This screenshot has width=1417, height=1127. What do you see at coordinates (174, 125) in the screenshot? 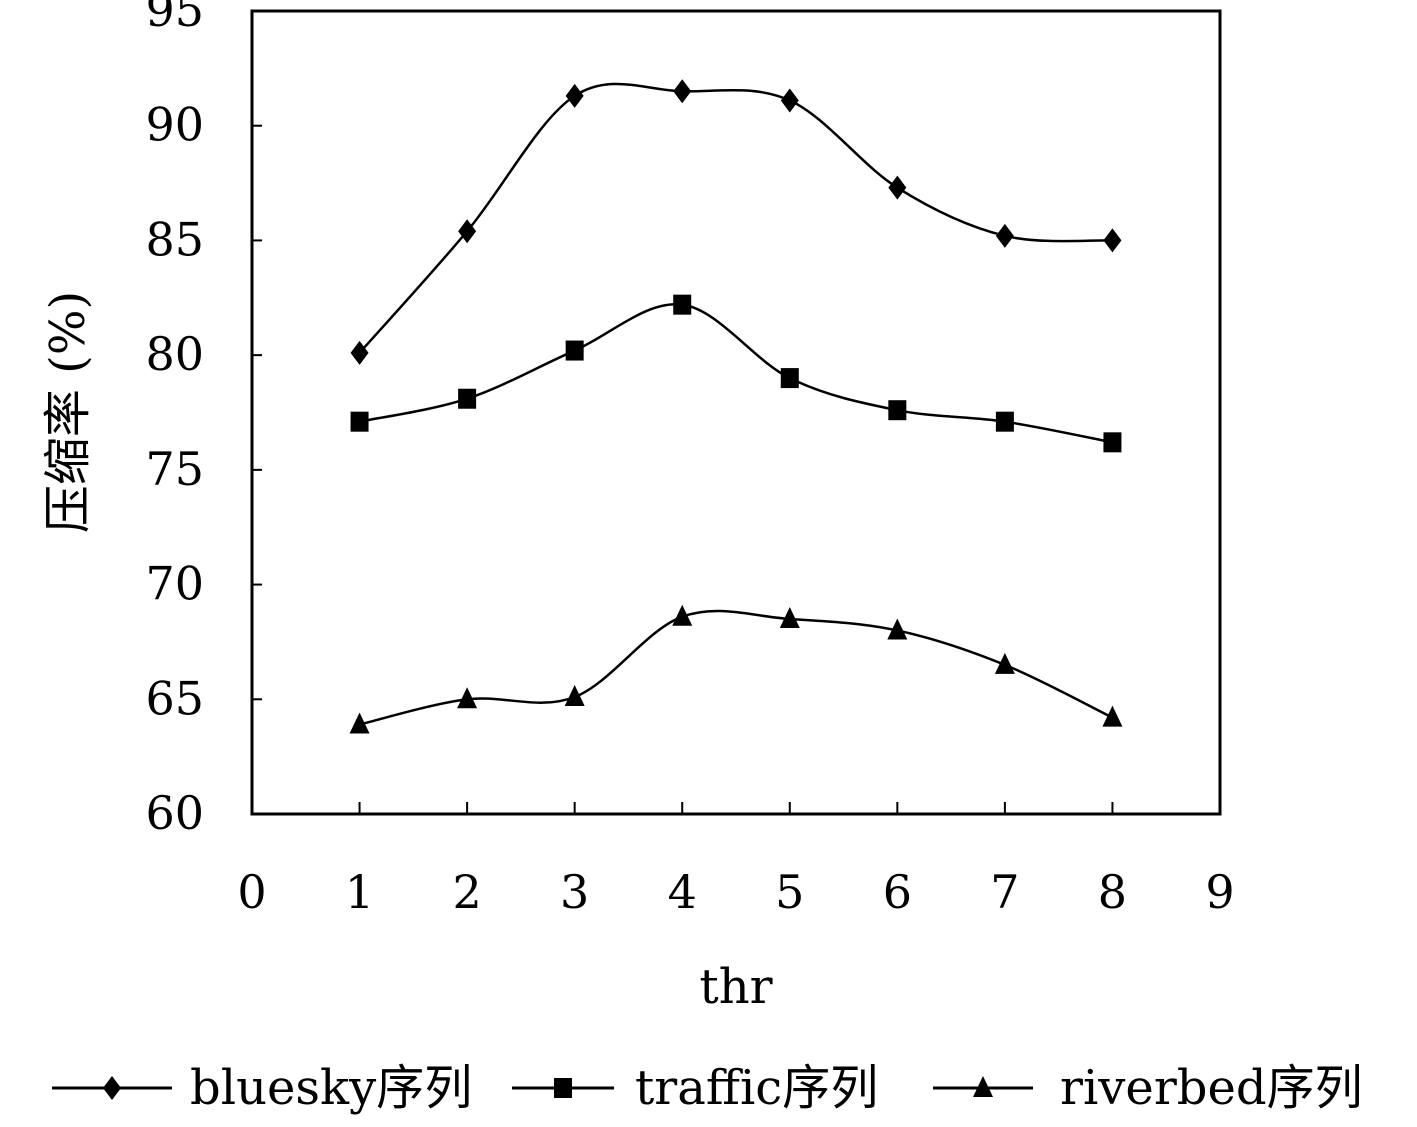
I see `y-tick-label: 90` at bounding box center [174, 125].